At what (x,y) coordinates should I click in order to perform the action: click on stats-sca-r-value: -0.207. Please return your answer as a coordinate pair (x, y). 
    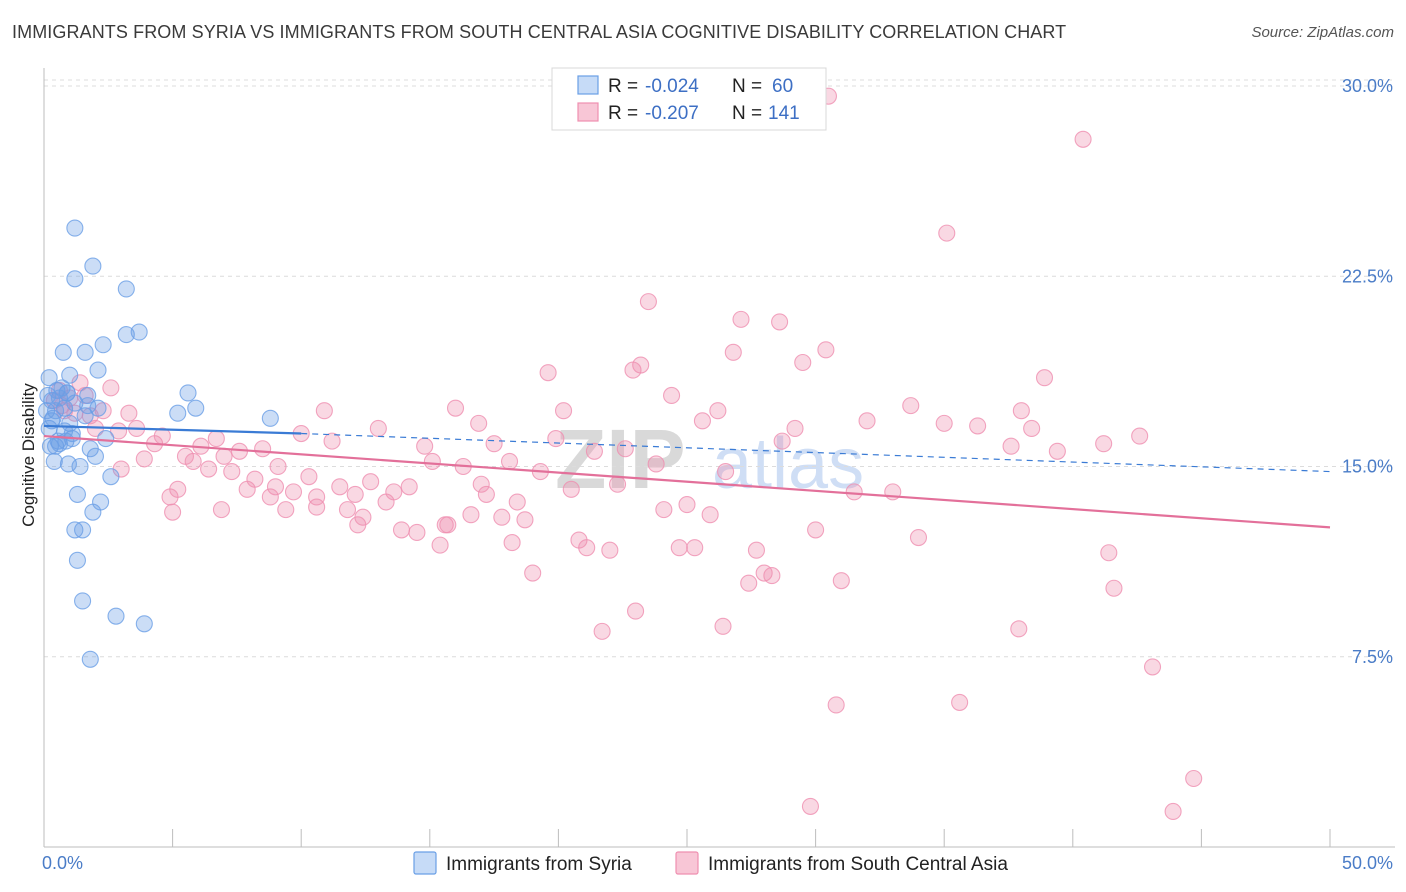
    Looking at the image, I should click on (672, 113).